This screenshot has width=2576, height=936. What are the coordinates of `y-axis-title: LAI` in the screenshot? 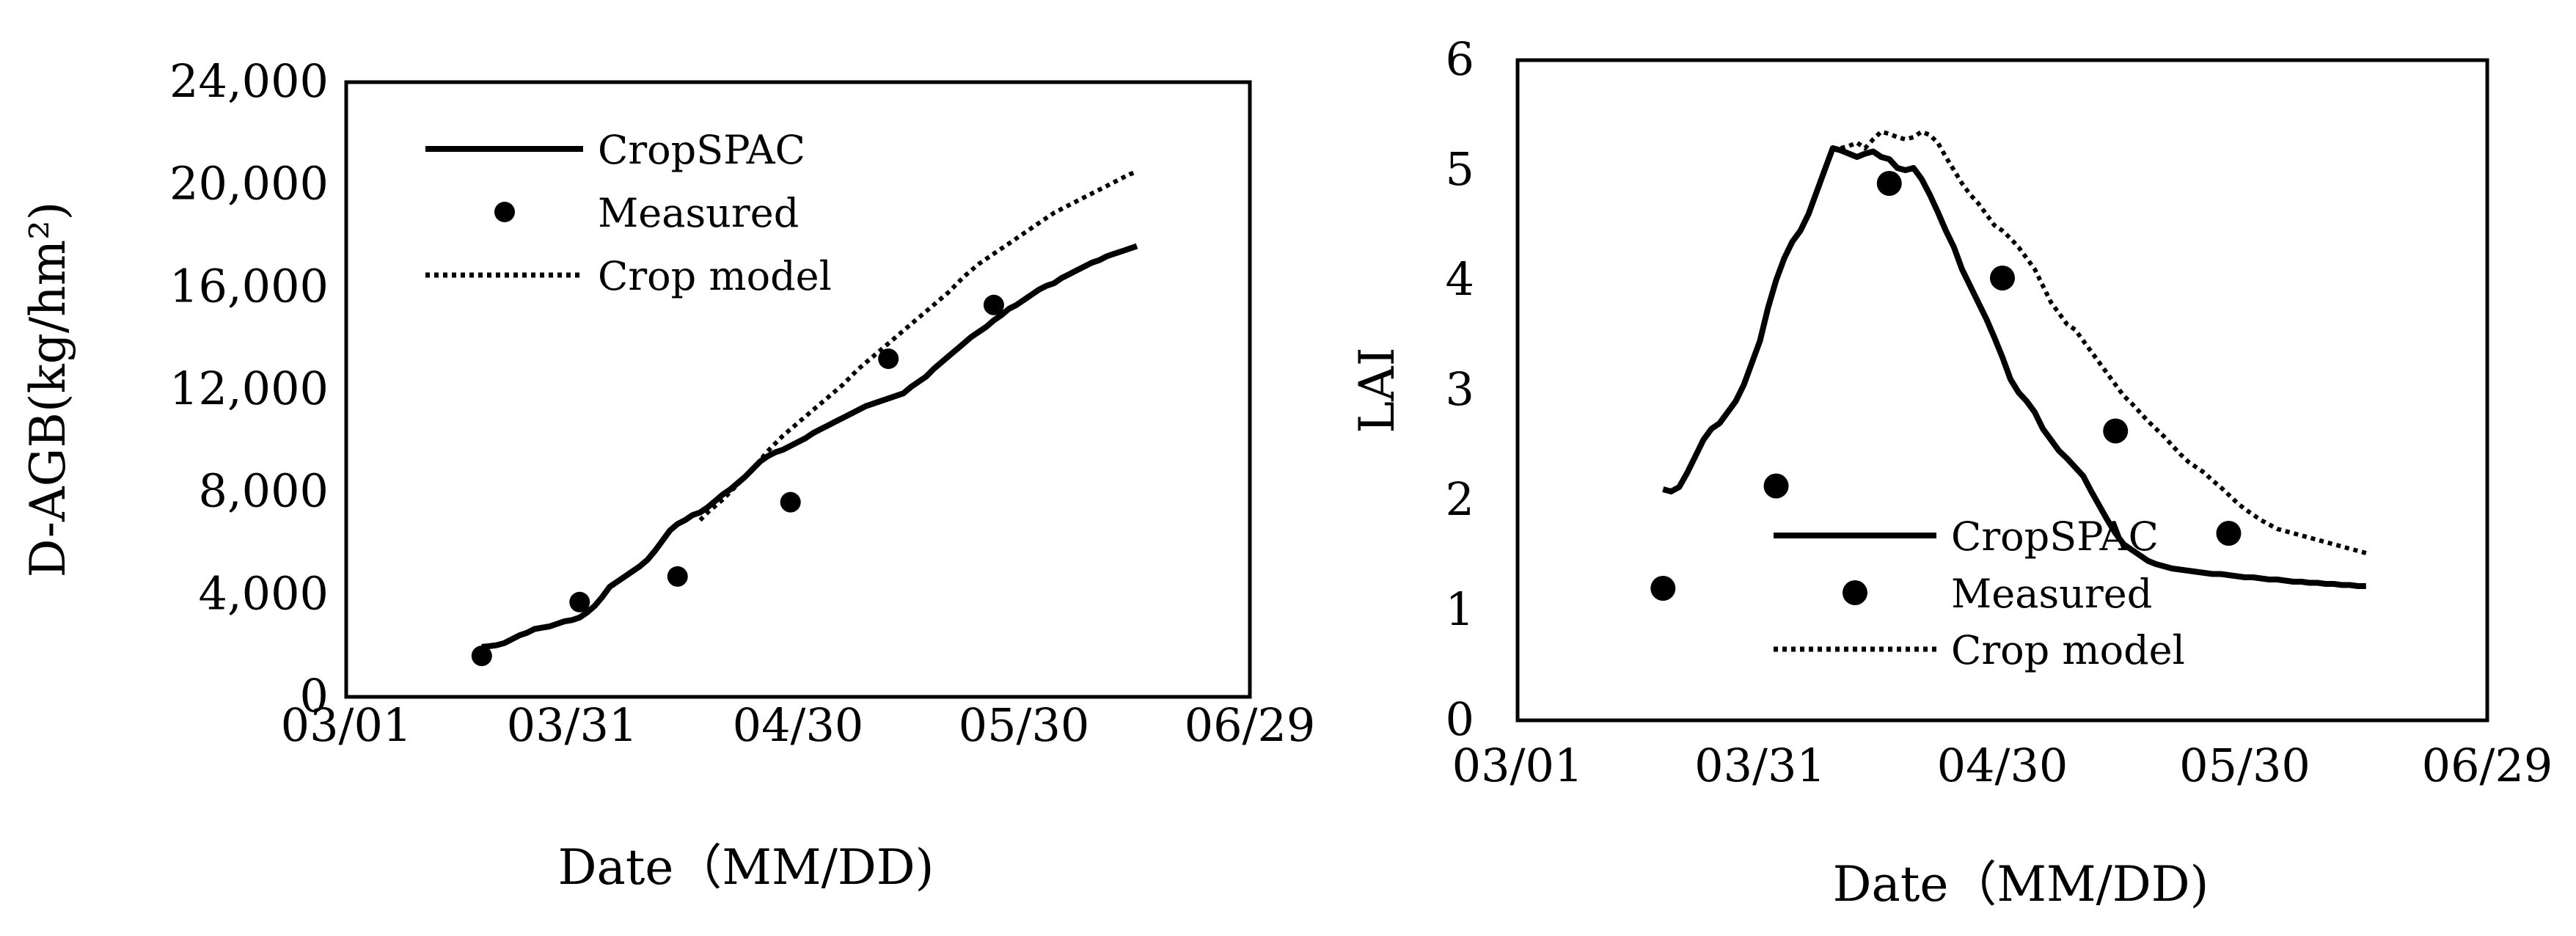 It's located at (1377, 391).